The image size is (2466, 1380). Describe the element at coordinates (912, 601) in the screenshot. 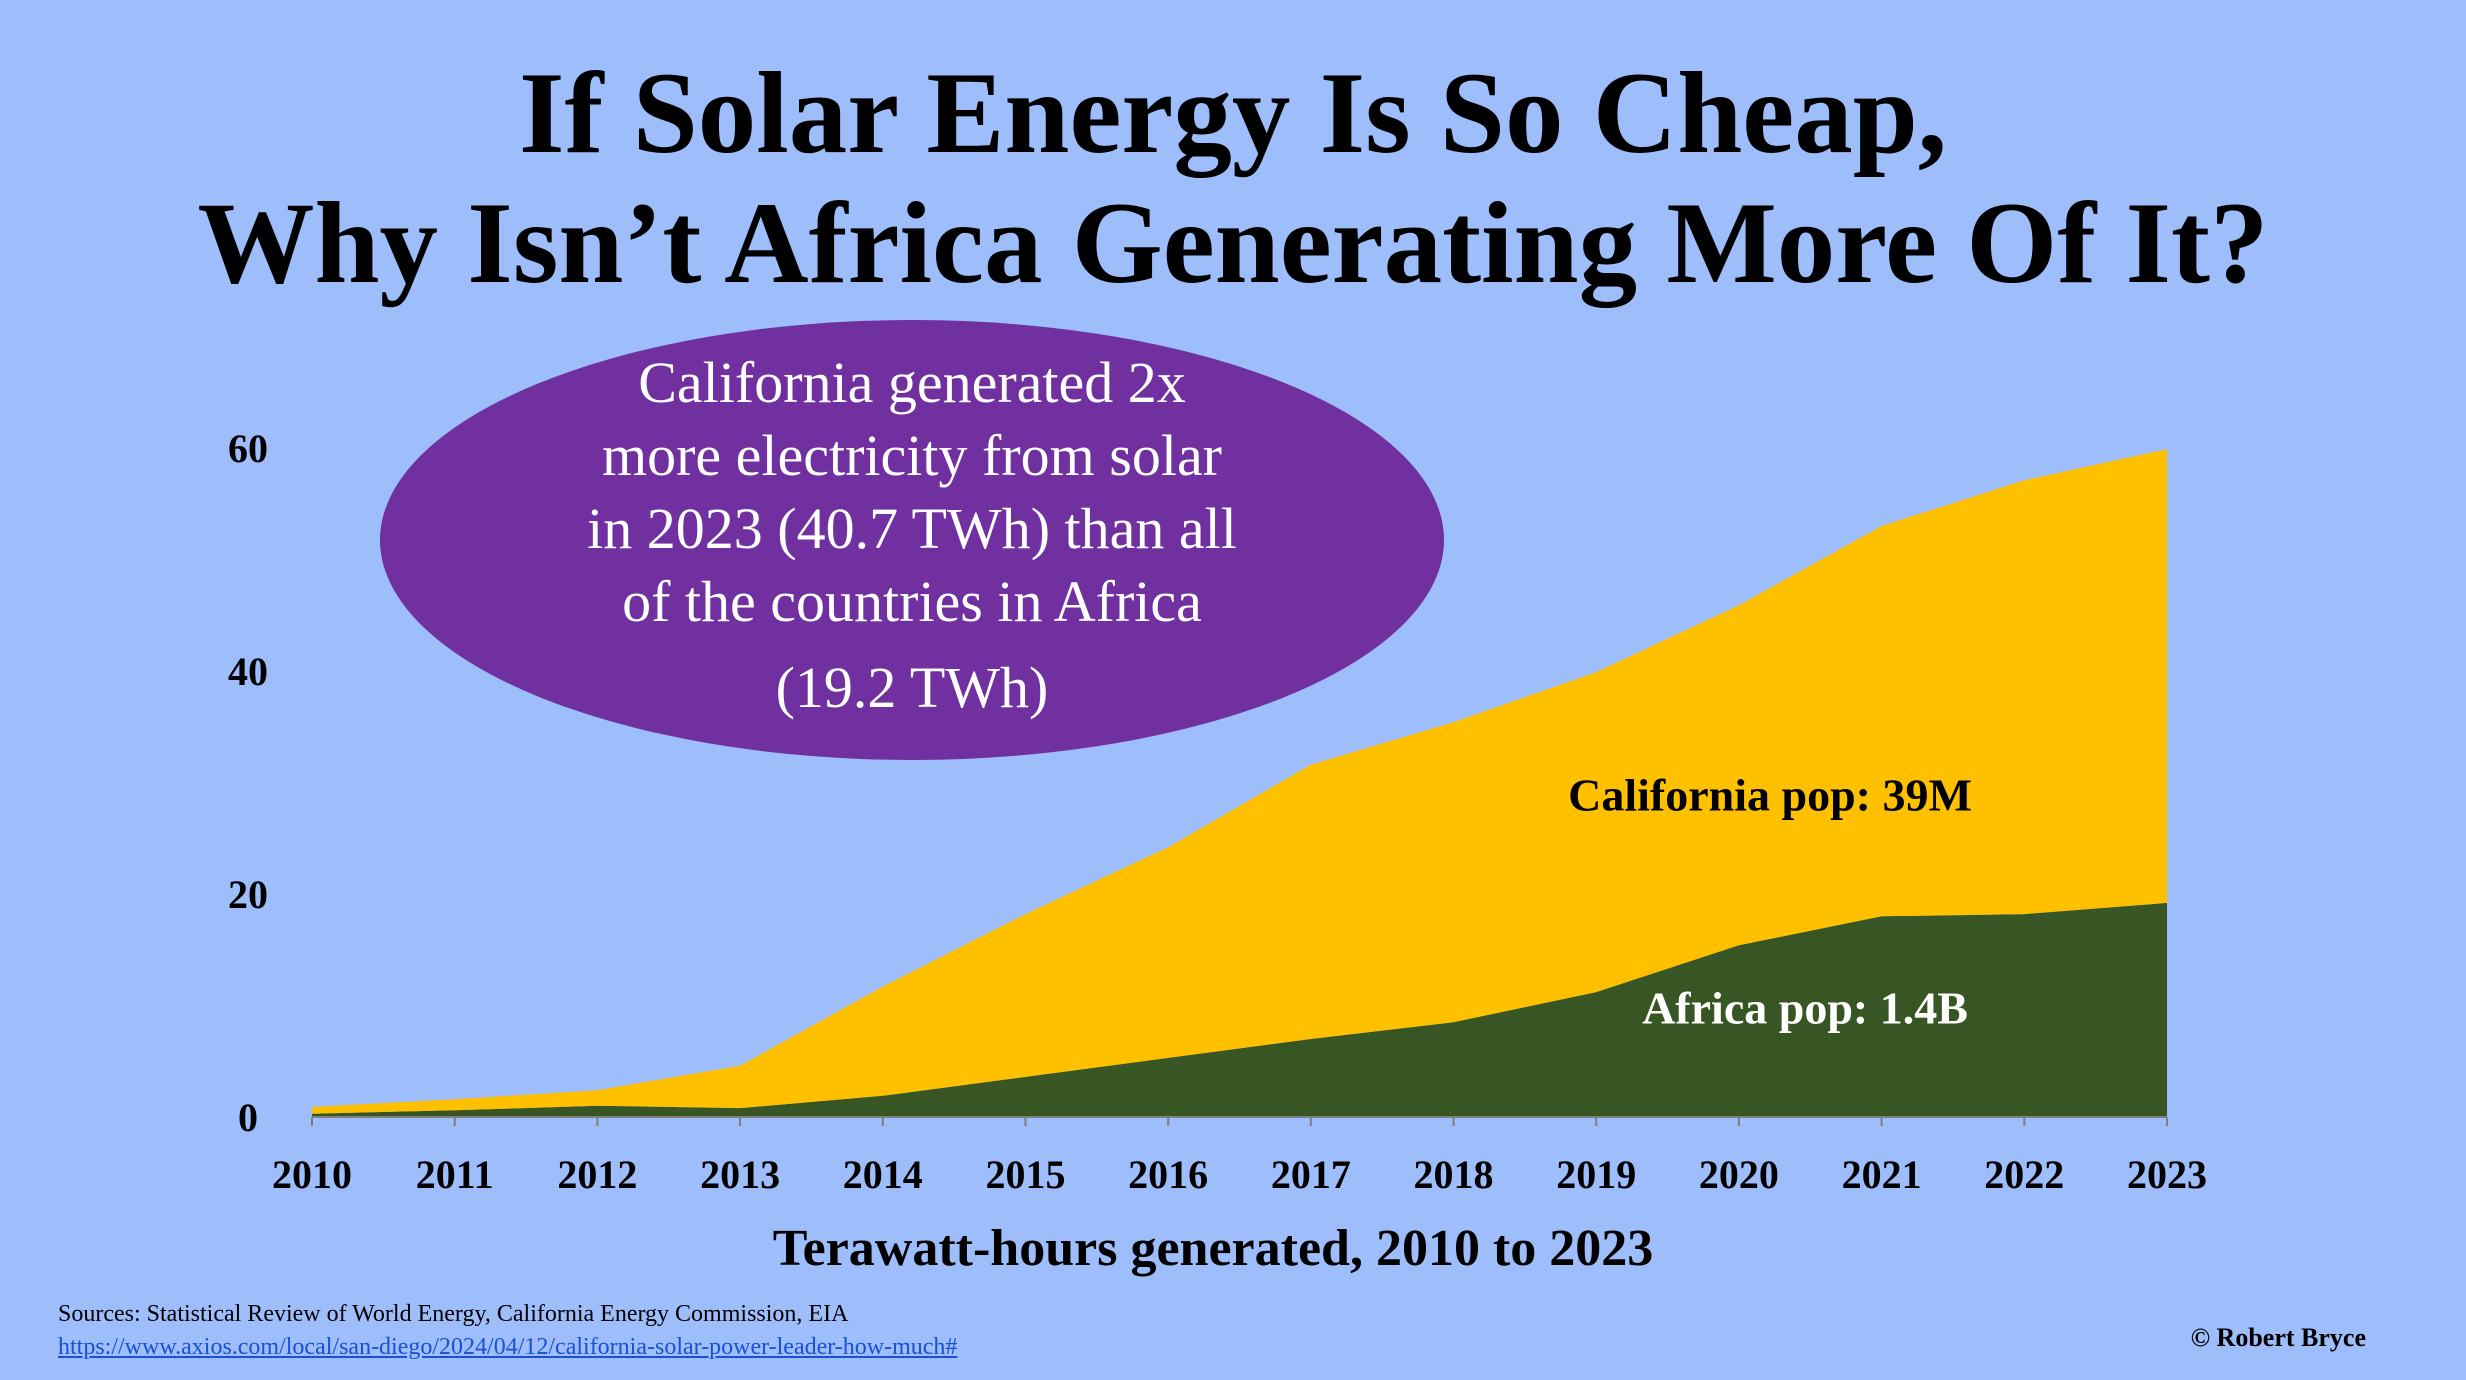

I see `callout-line: of the countries in Africa` at that location.